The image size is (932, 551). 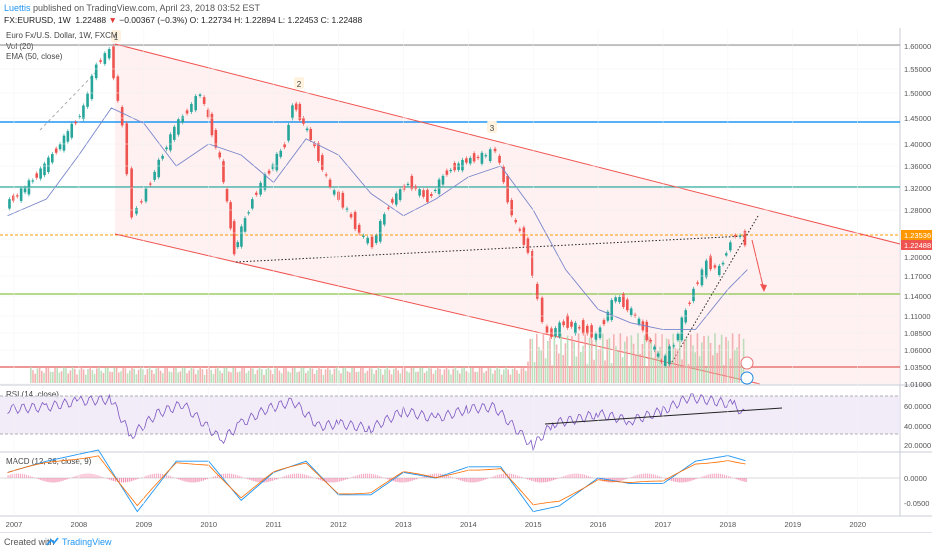 What do you see at coordinates (917, 367) in the screenshot?
I see `price-tick-label: 1.03500` at bounding box center [917, 367].